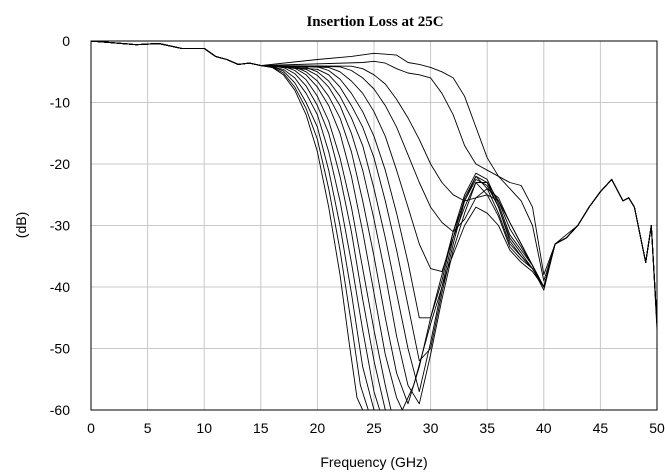  What do you see at coordinates (60, 164) in the screenshot?
I see `y-tick-label: -20` at bounding box center [60, 164].